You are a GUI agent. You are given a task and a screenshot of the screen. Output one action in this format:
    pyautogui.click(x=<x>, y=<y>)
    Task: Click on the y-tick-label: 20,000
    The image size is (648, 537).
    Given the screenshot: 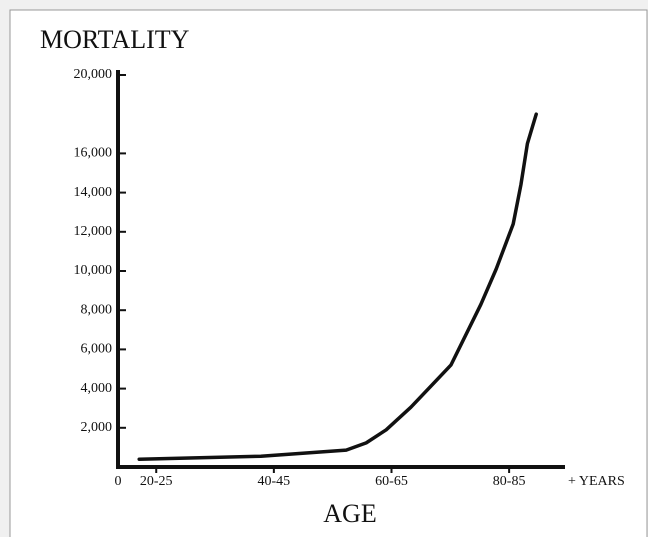 What is the action you would take?
    pyautogui.click(x=93, y=74)
    